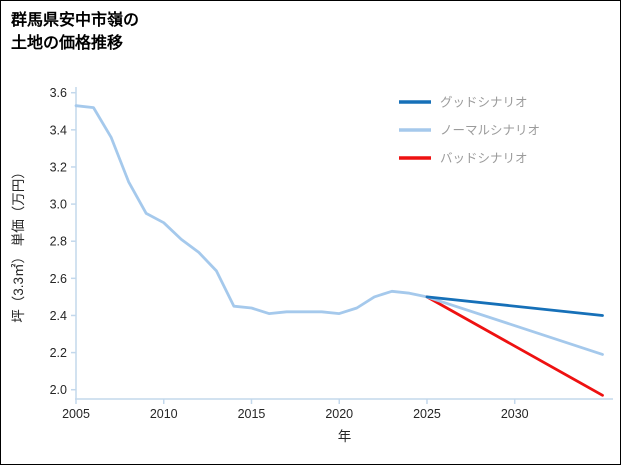 This screenshot has width=621, height=466. Describe the element at coordinates (345, 436) in the screenshot. I see `x-axis-label: 年` at that location.